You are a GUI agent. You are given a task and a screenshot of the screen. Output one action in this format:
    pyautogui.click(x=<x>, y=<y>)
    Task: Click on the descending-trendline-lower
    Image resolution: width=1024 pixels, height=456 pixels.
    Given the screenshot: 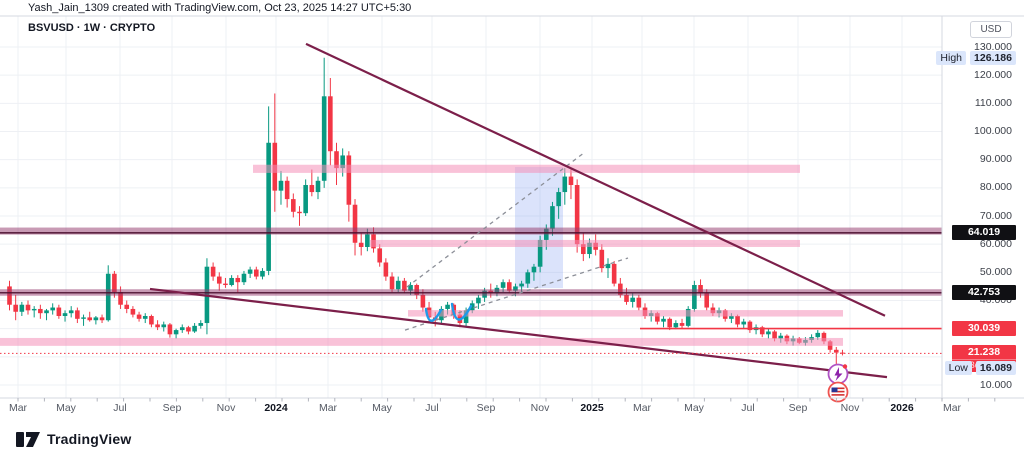 What is the action you would take?
    pyautogui.click(x=518, y=333)
    